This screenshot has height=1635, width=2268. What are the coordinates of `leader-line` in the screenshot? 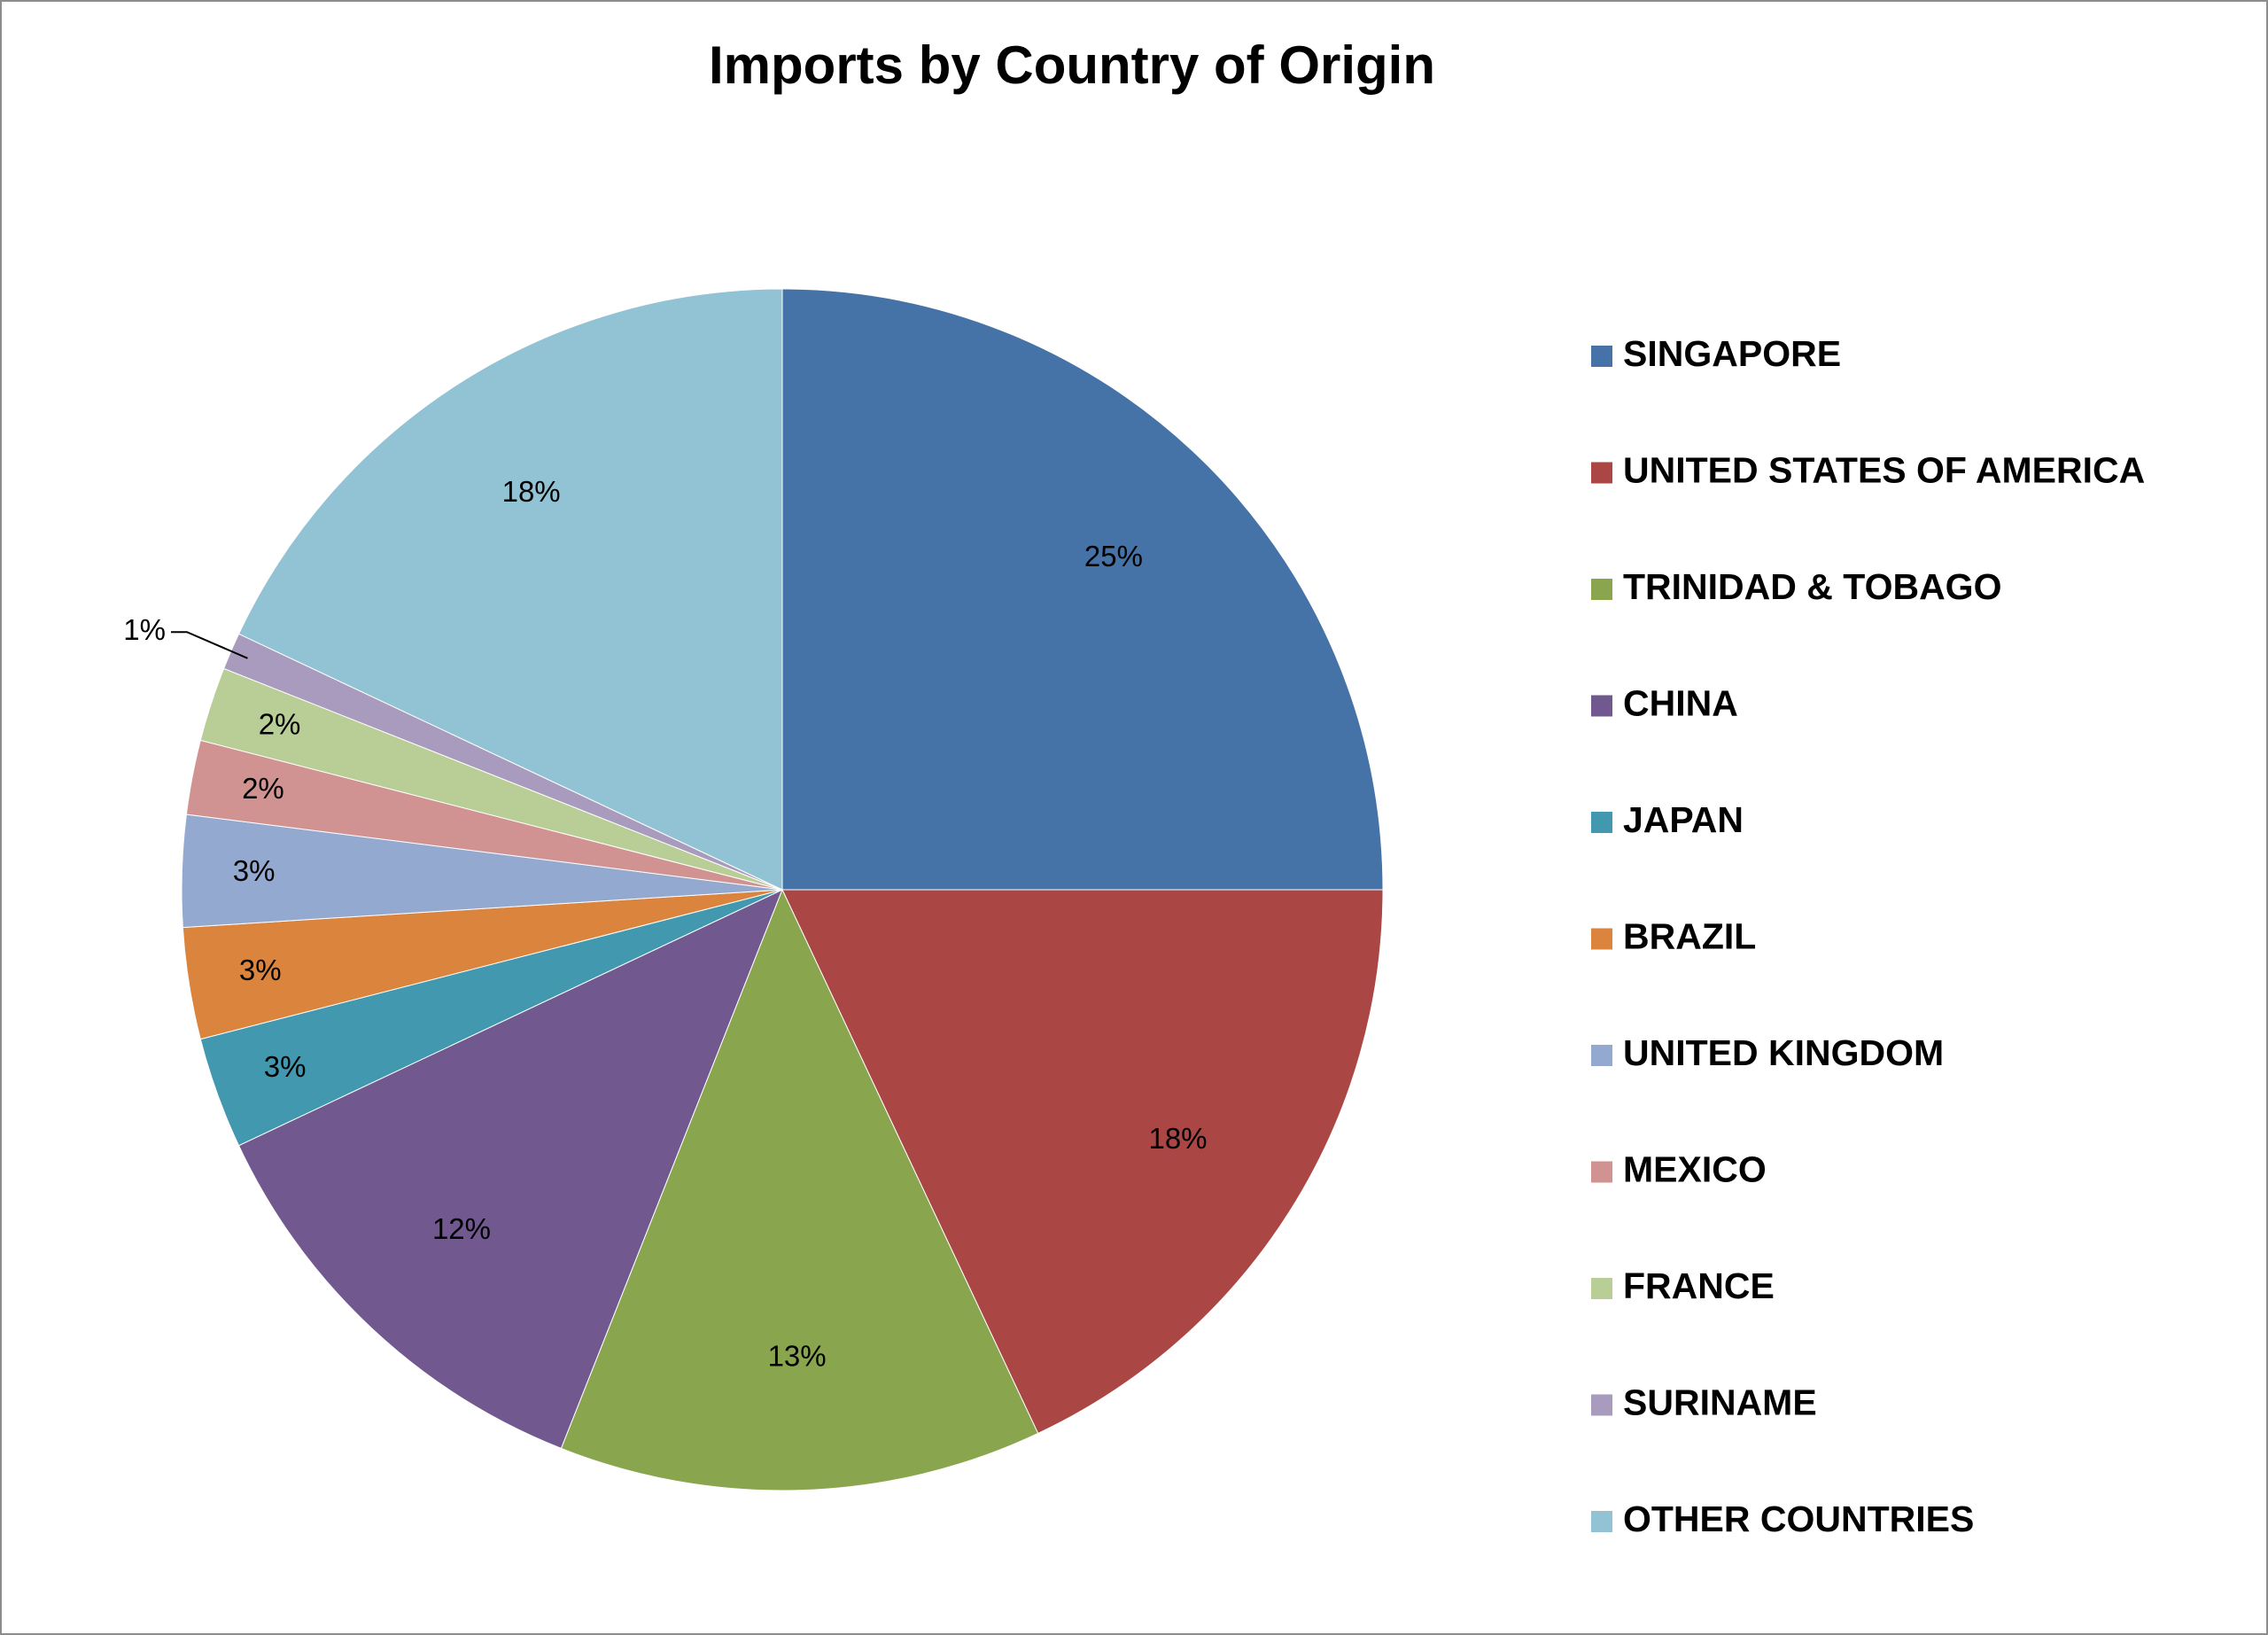 It's located at (209, 645).